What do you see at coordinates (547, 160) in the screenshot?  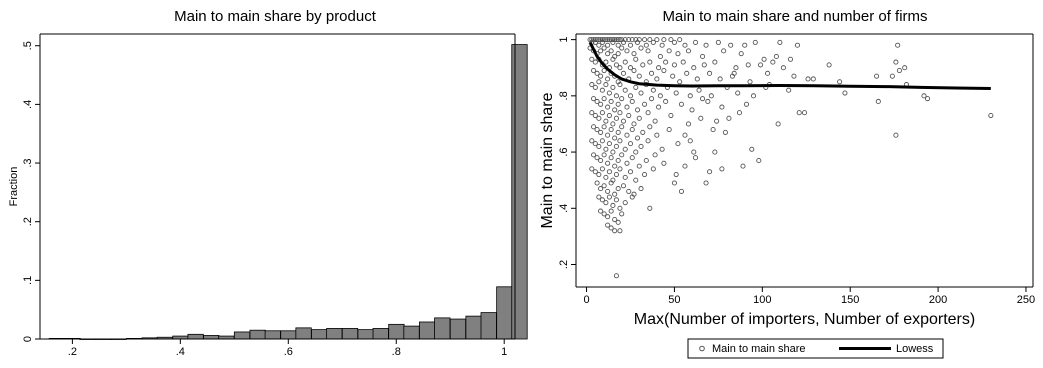 I see `scatter-y-axis-label: Main to main share` at bounding box center [547, 160].